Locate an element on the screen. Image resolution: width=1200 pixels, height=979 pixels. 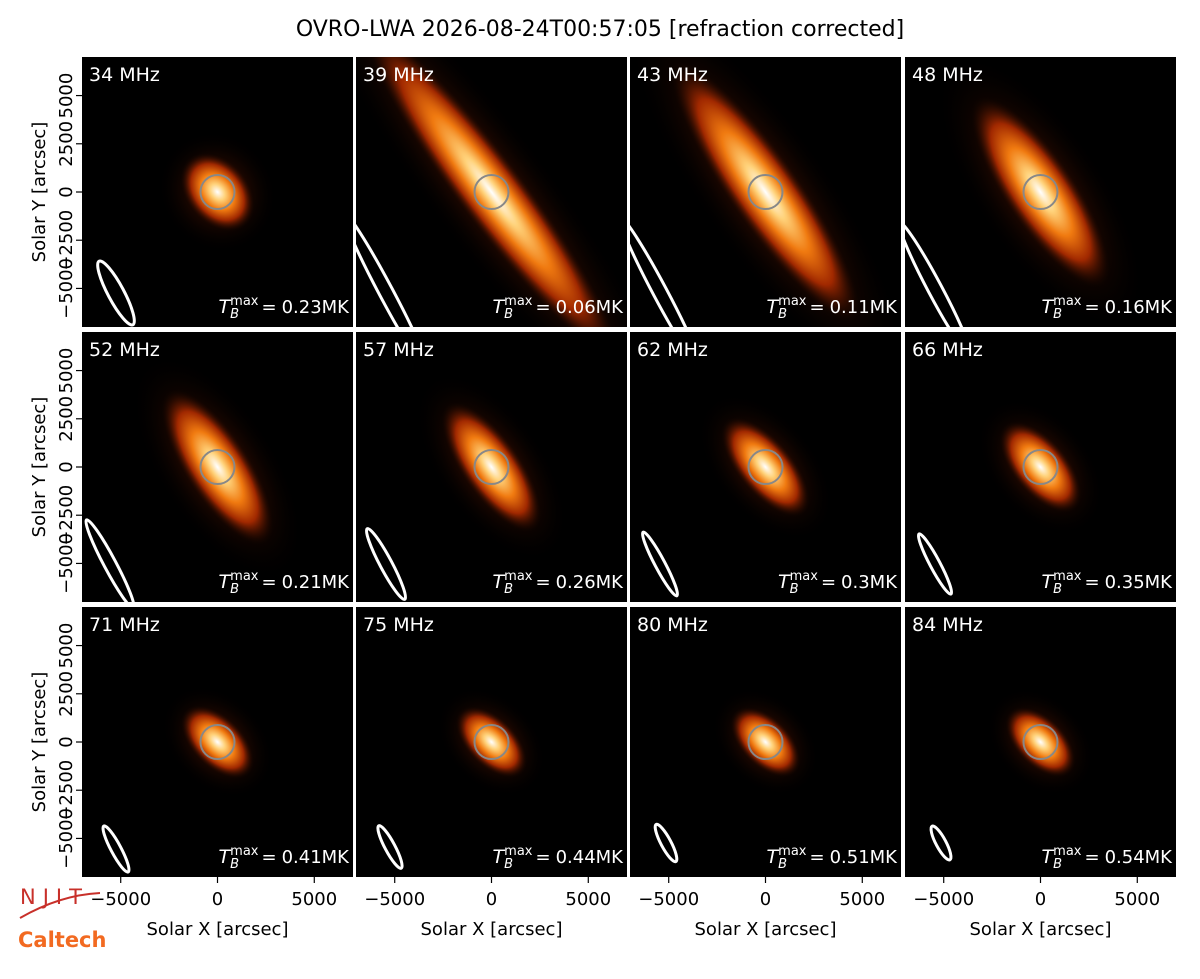
frequency-label: 71 MHz is located at coordinates (124, 625).